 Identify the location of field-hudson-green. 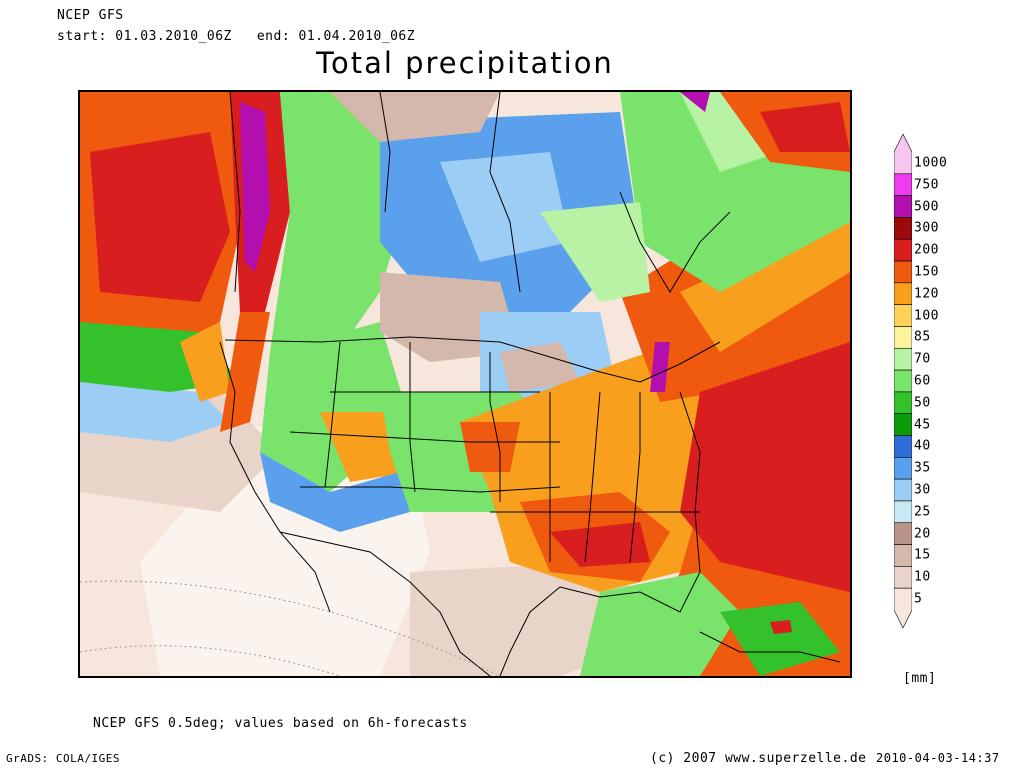
(595, 252).